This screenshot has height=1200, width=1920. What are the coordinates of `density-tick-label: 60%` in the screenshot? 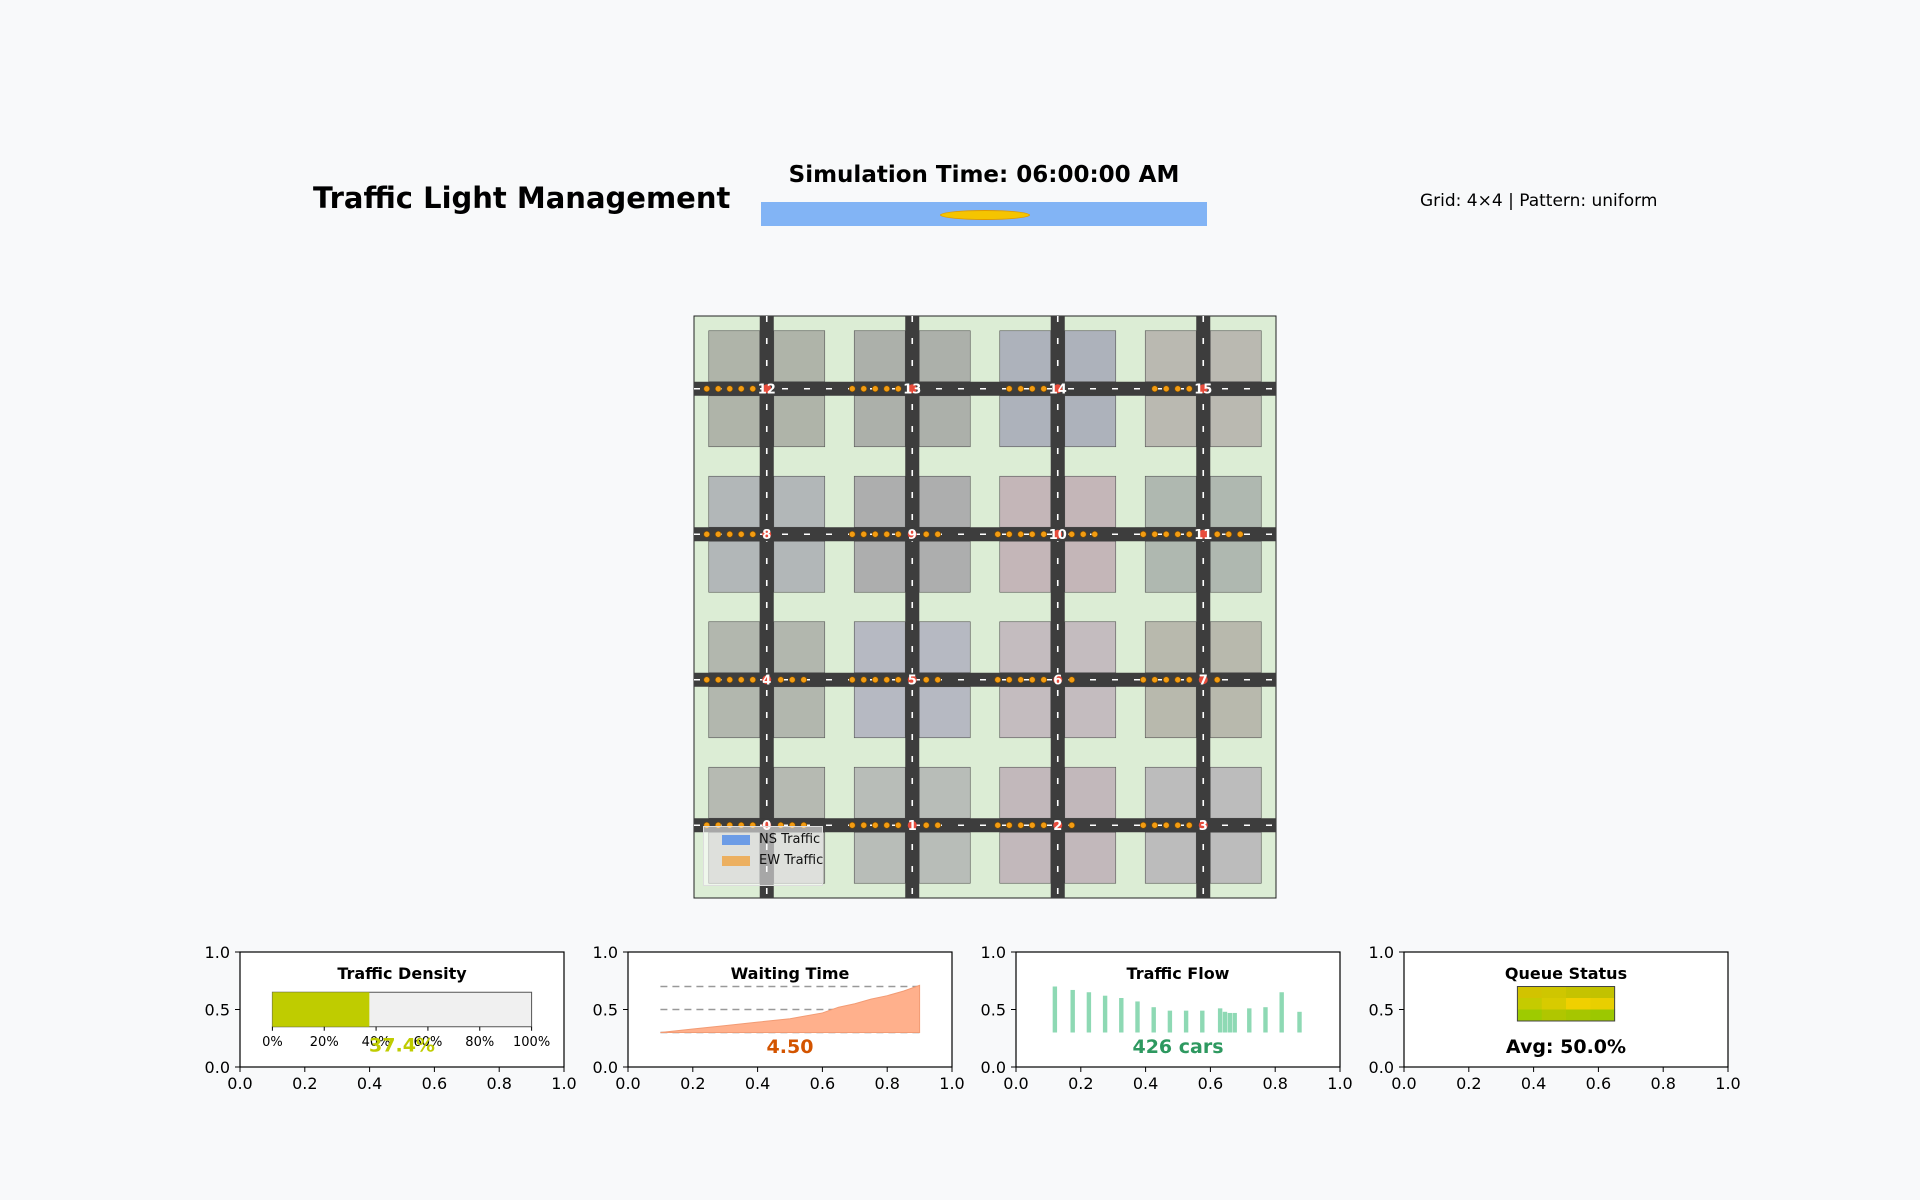 It's located at (427, 1042).